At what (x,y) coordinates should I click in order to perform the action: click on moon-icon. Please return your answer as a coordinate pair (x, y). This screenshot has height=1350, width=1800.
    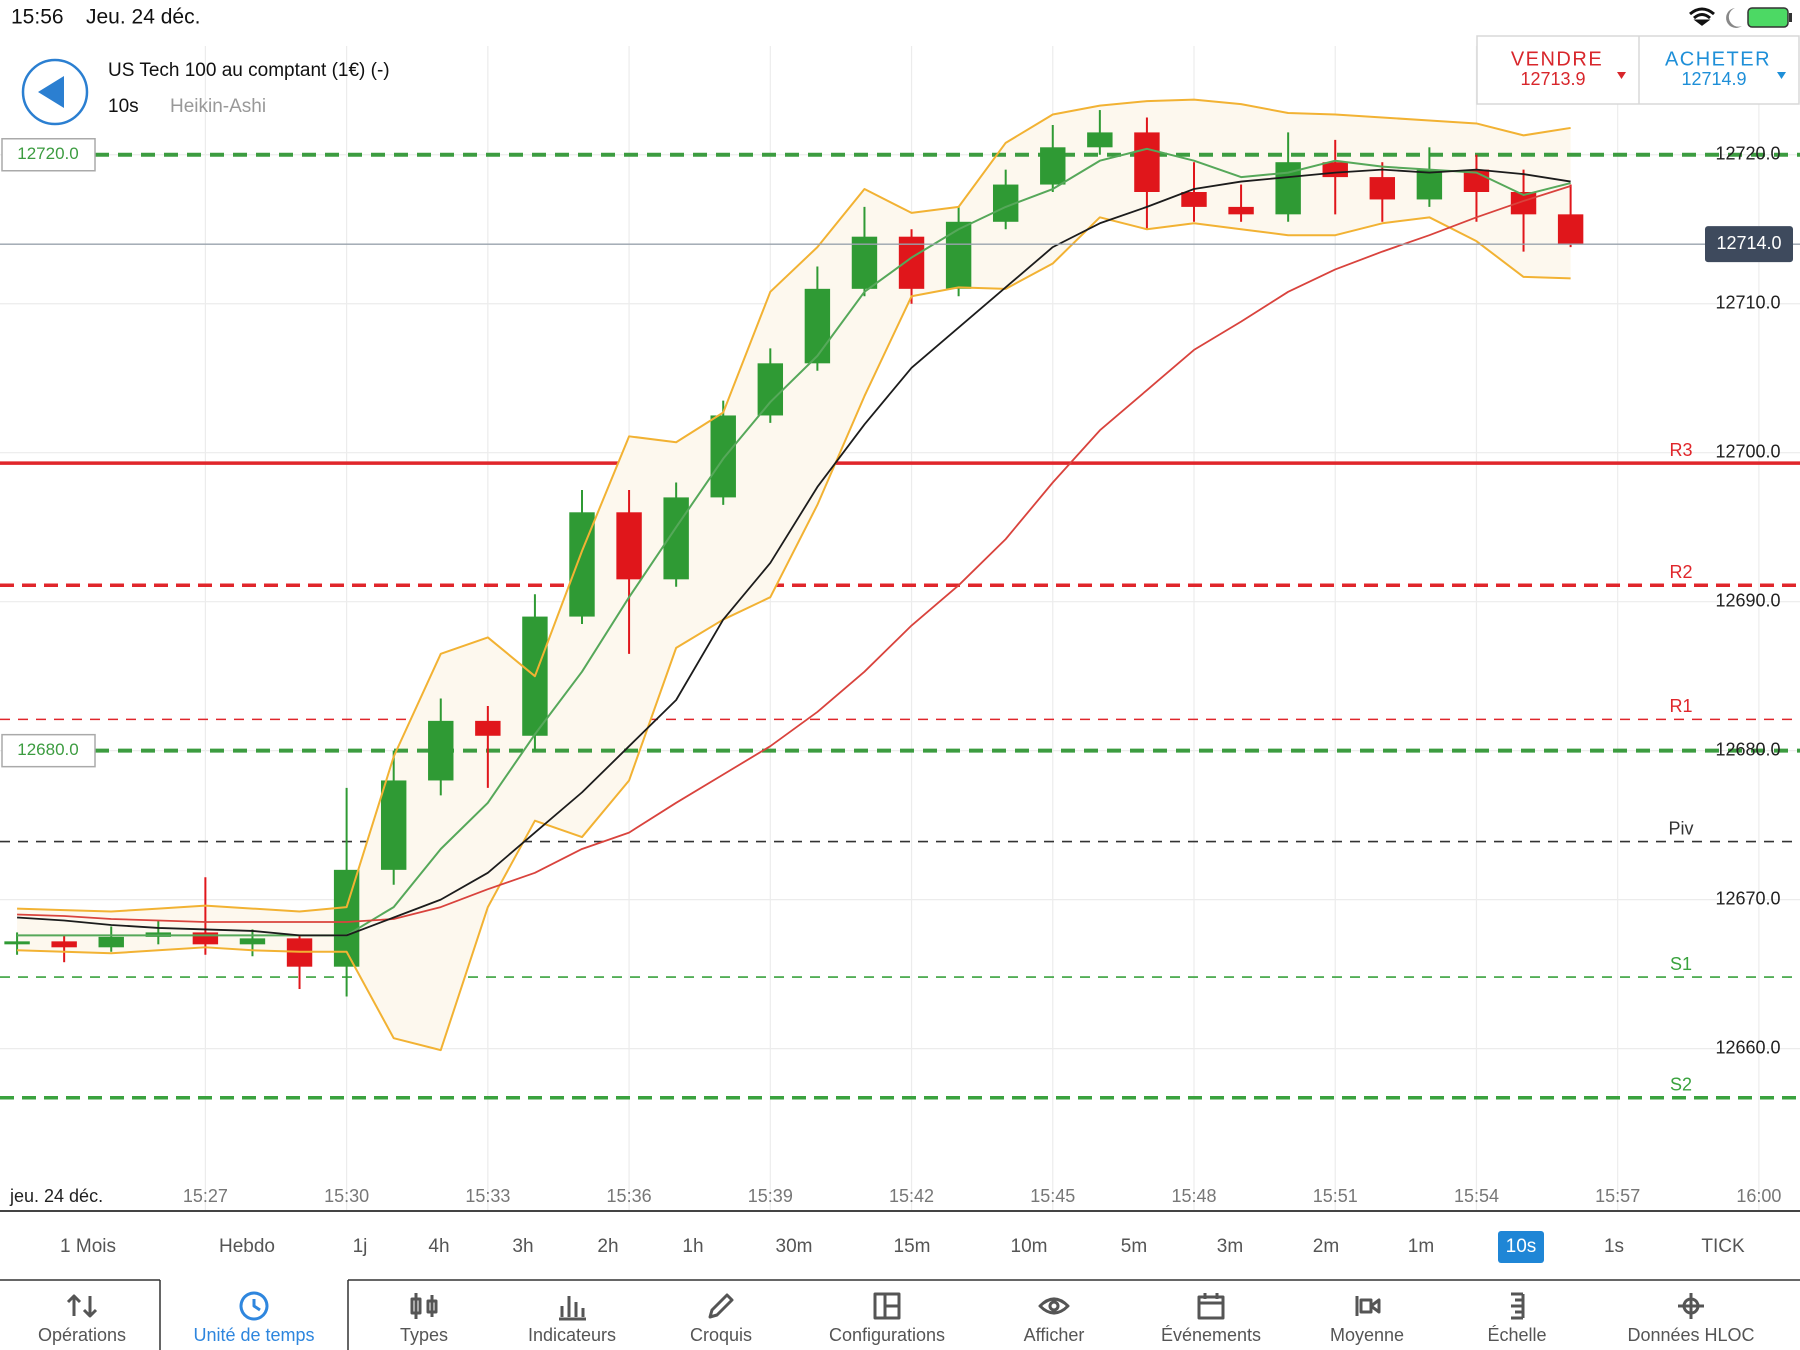
    Looking at the image, I should click on (1734, 18).